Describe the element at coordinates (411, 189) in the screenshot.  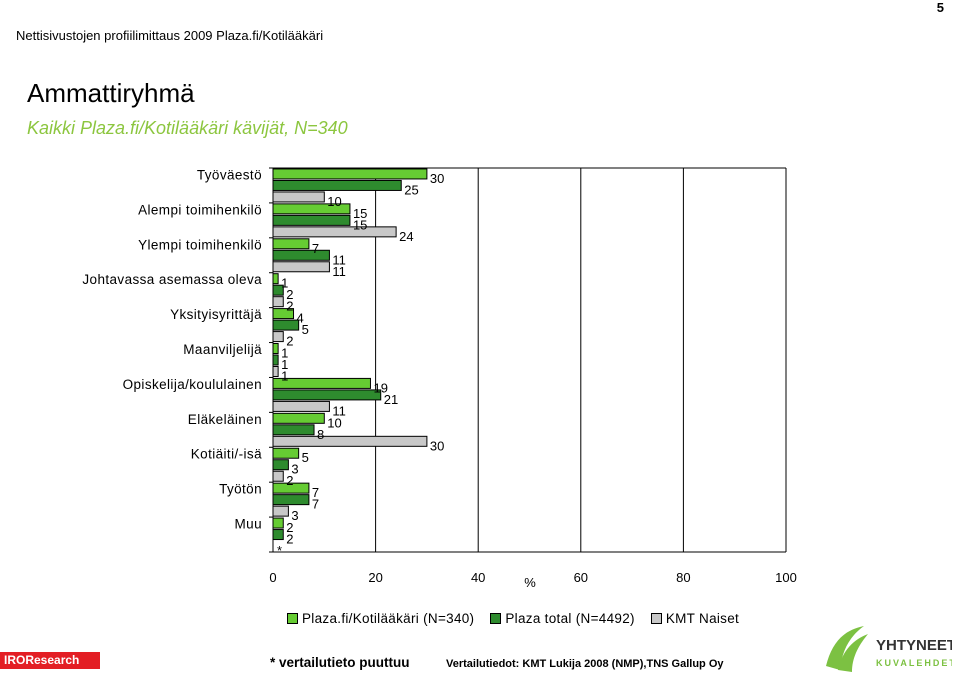
I see `data-label: 25` at that location.